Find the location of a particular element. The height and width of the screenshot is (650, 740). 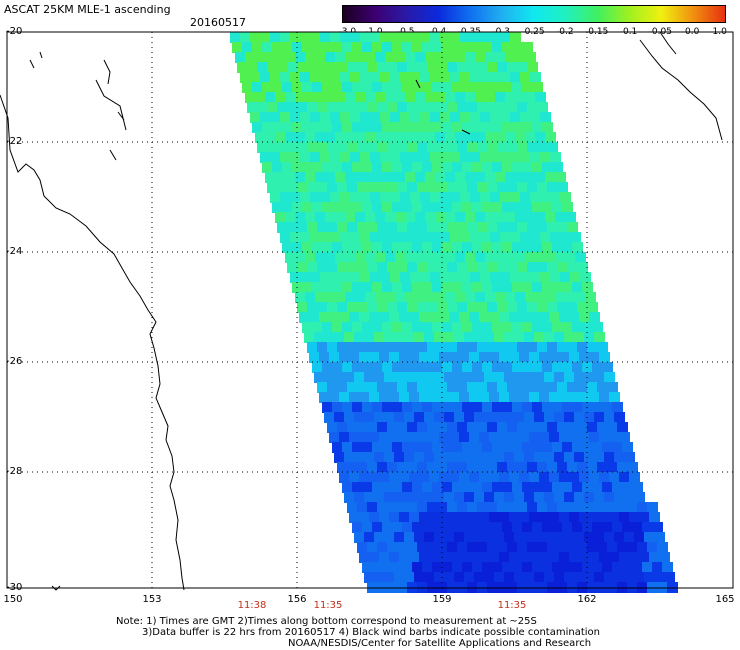

latitude-label: -22 is located at coordinates (14, 141).